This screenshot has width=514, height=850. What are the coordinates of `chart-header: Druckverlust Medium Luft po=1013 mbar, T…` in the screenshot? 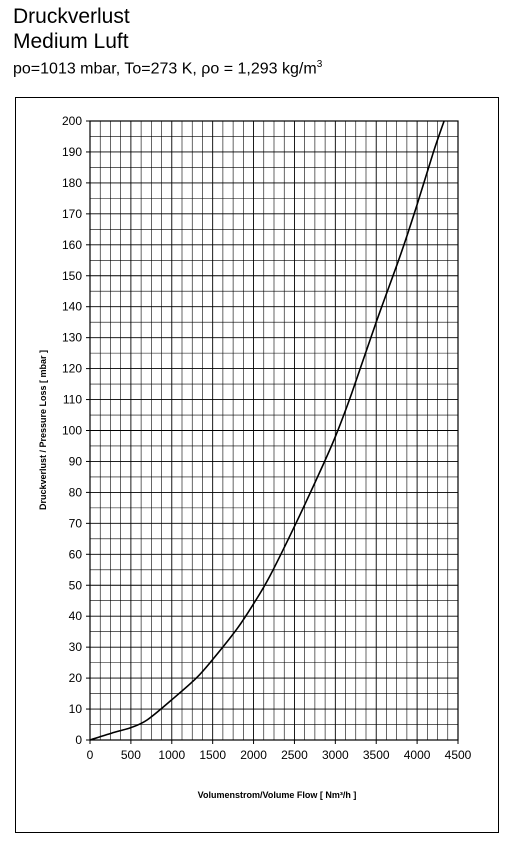 It's located at (167, 41).